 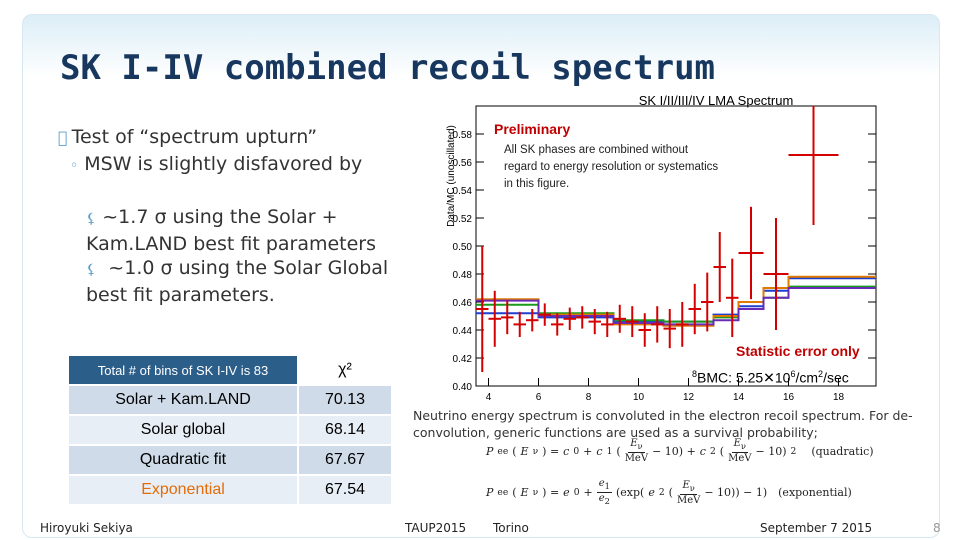 What do you see at coordinates (463, 163) in the screenshot?
I see `y-tick-label: 0.56` at bounding box center [463, 163].